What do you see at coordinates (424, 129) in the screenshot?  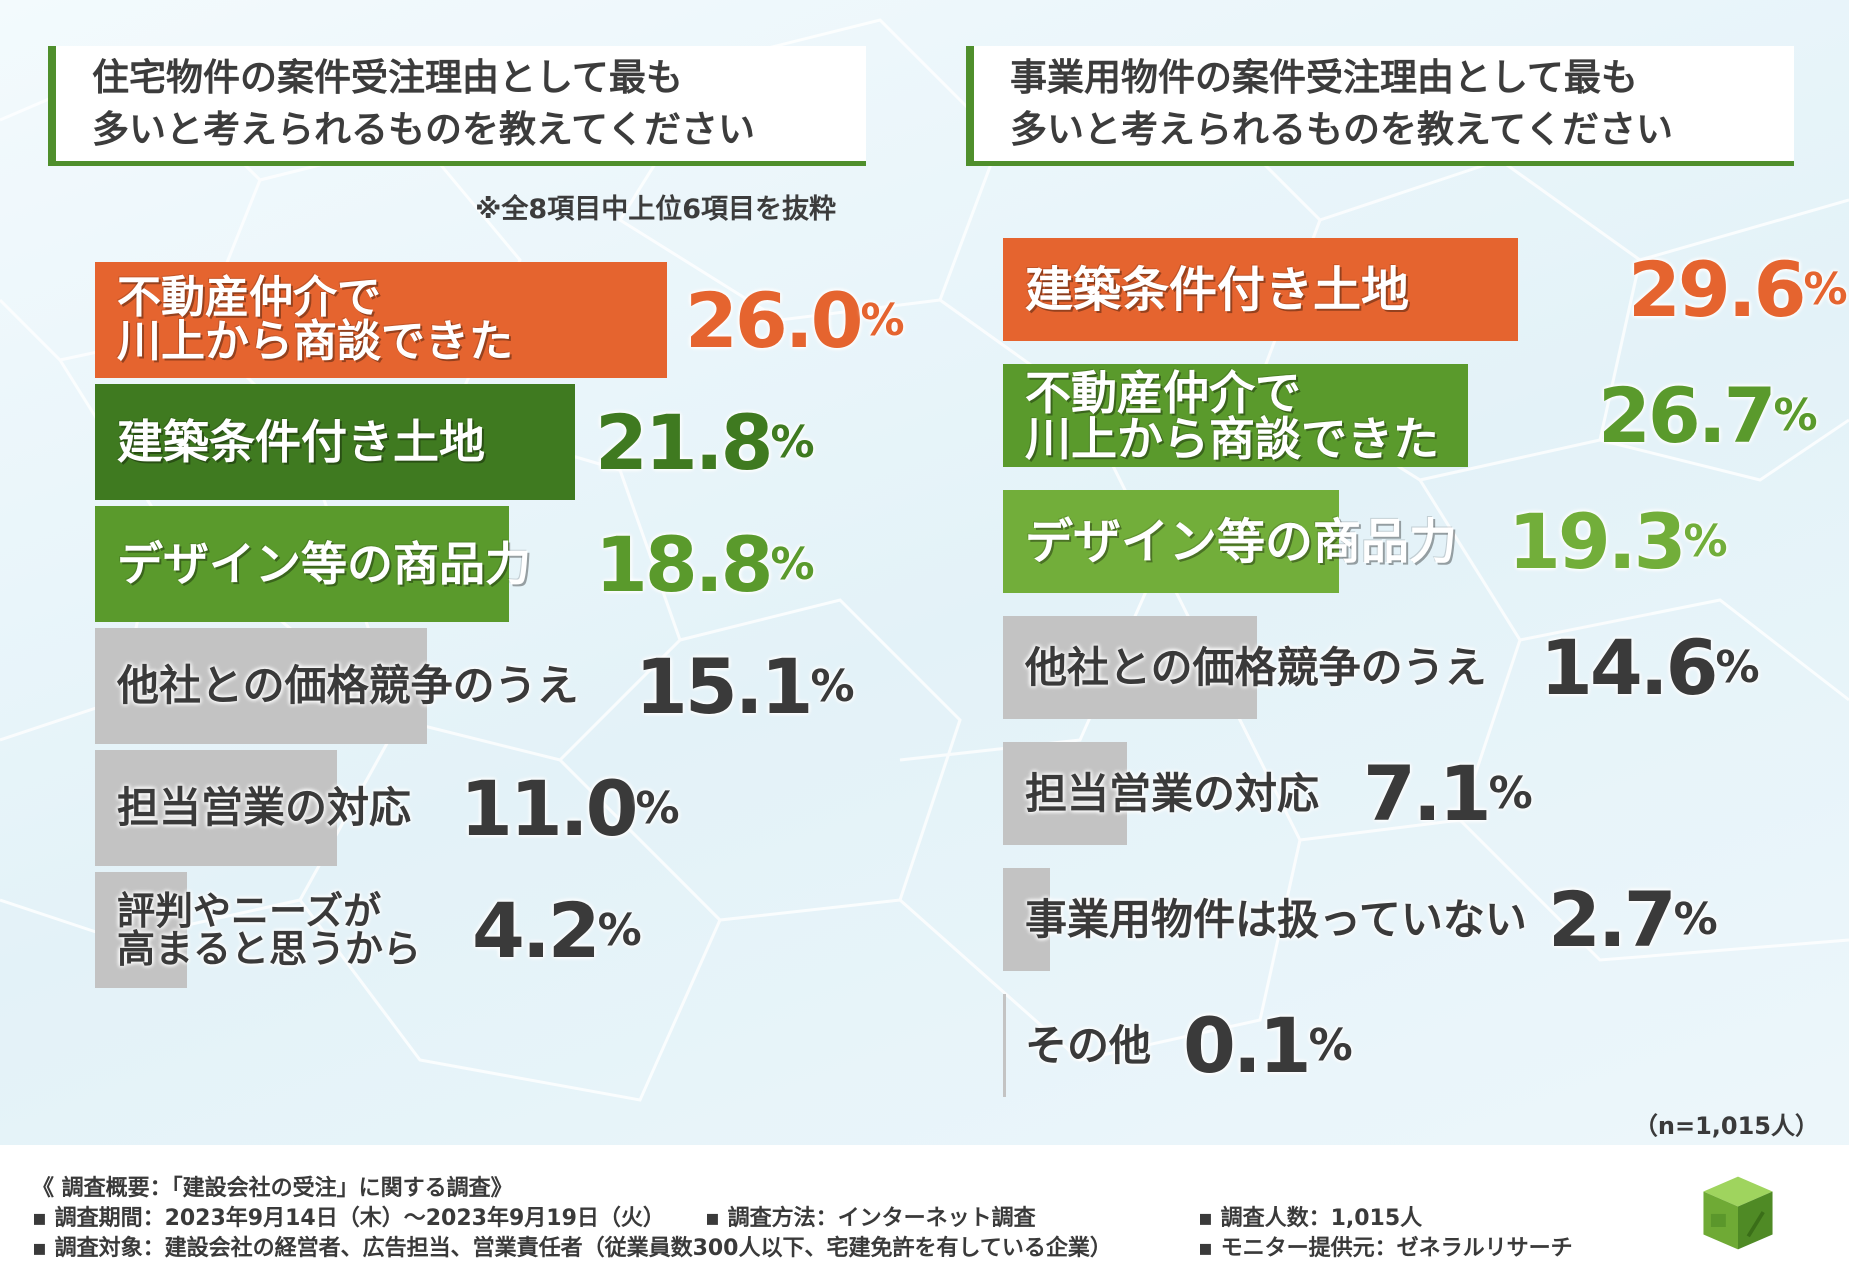 I see `left-title-line2: 多いと考えられるものを教えてください` at bounding box center [424, 129].